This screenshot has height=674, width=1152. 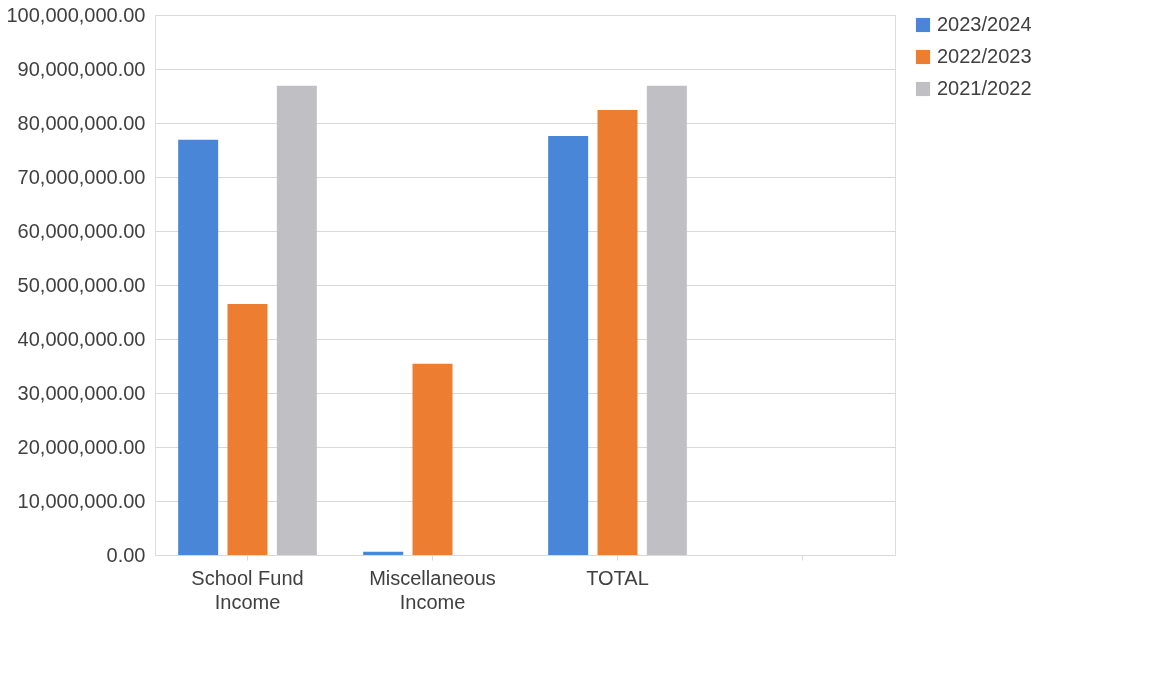 I want to click on legend-label: 2022/2023, so click(x=984, y=56).